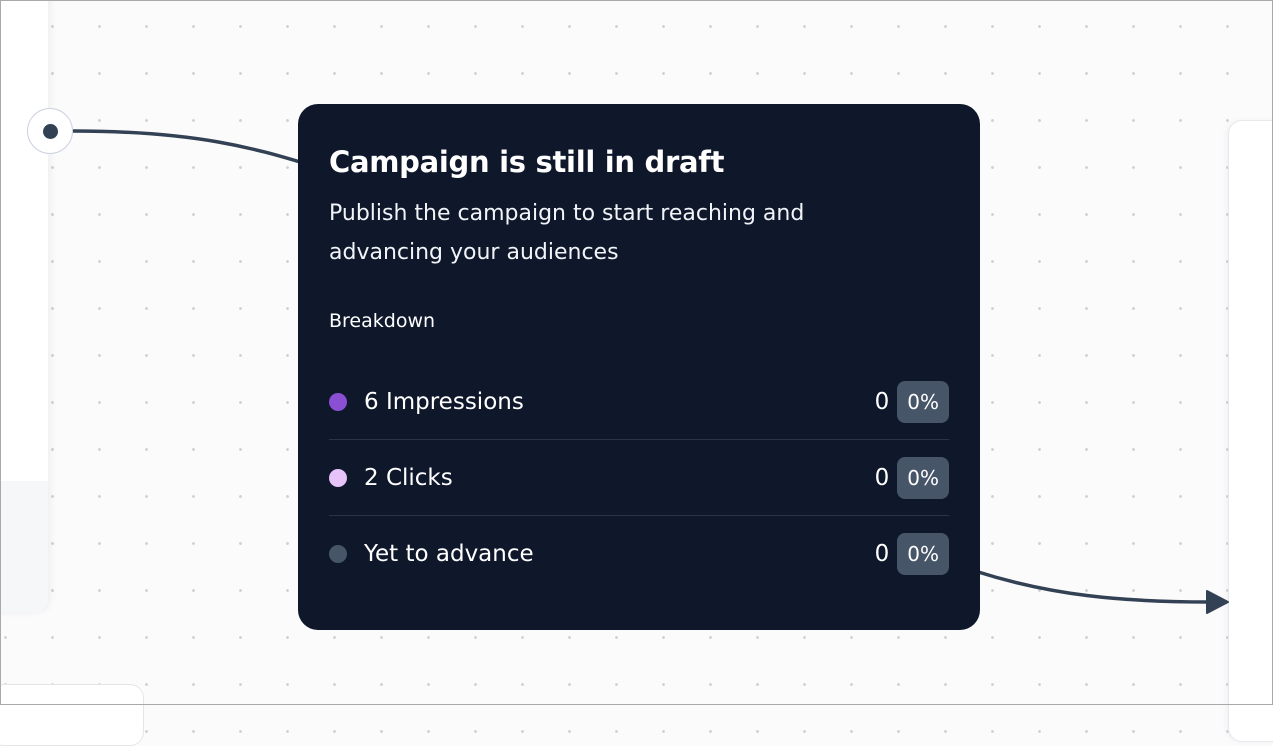 The image size is (1273, 746). Describe the element at coordinates (444, 401) in the screenshot. I see `breakdown-label: 6 Impressions` at that location.